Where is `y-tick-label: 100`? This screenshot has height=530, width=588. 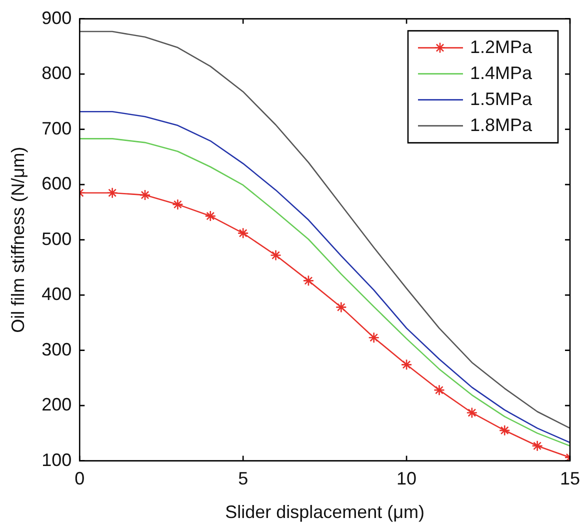
y-tick-label: 100 is located at coordinates (57, 460).